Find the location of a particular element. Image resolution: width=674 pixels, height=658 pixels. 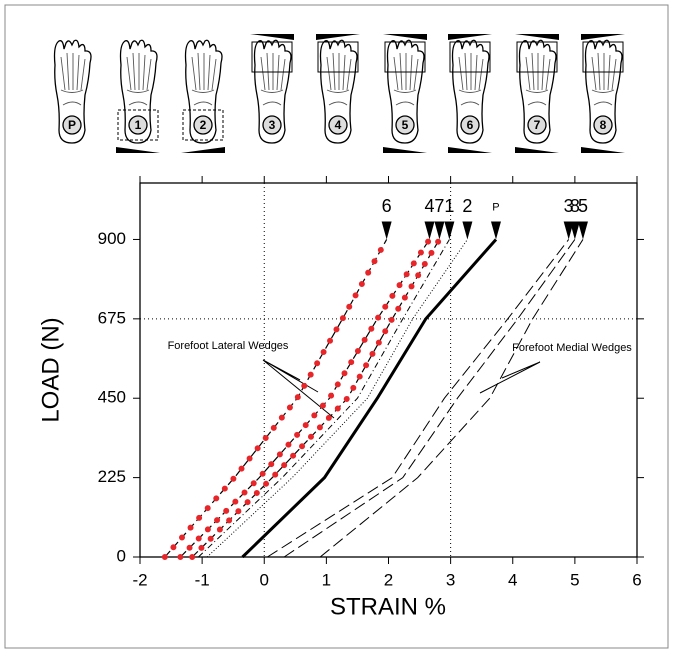

x-tick-label: -1 is located at coordinates (202, 579).